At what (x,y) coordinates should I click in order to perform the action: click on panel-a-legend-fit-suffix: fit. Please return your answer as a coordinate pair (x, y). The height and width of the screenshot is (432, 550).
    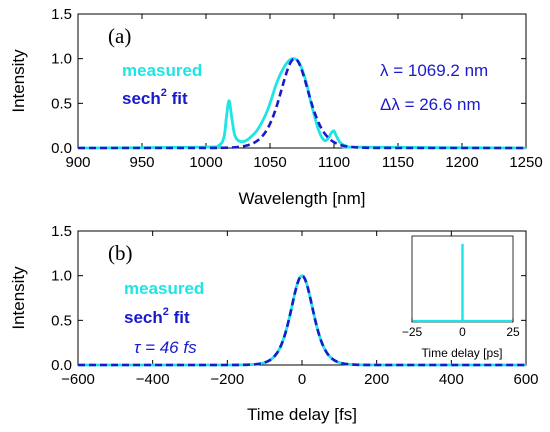
    Looking at the image, I should click on (177, 98).